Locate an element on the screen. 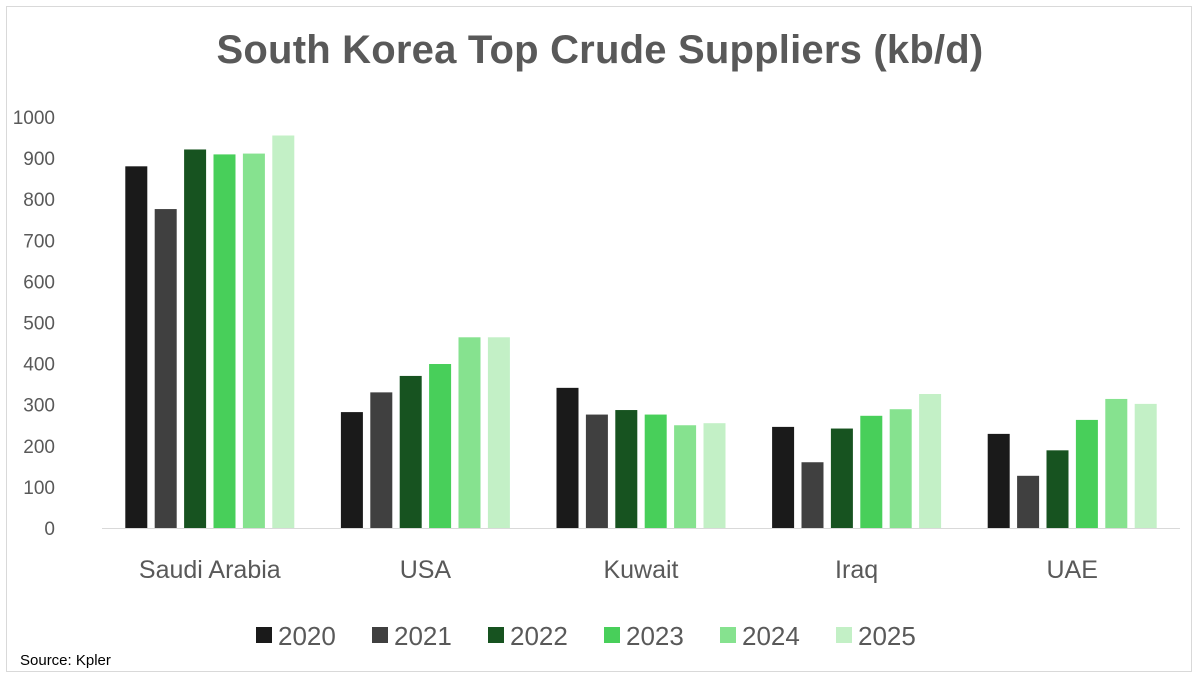  y-tick-label: 800 is located at coordinates (39, 200).